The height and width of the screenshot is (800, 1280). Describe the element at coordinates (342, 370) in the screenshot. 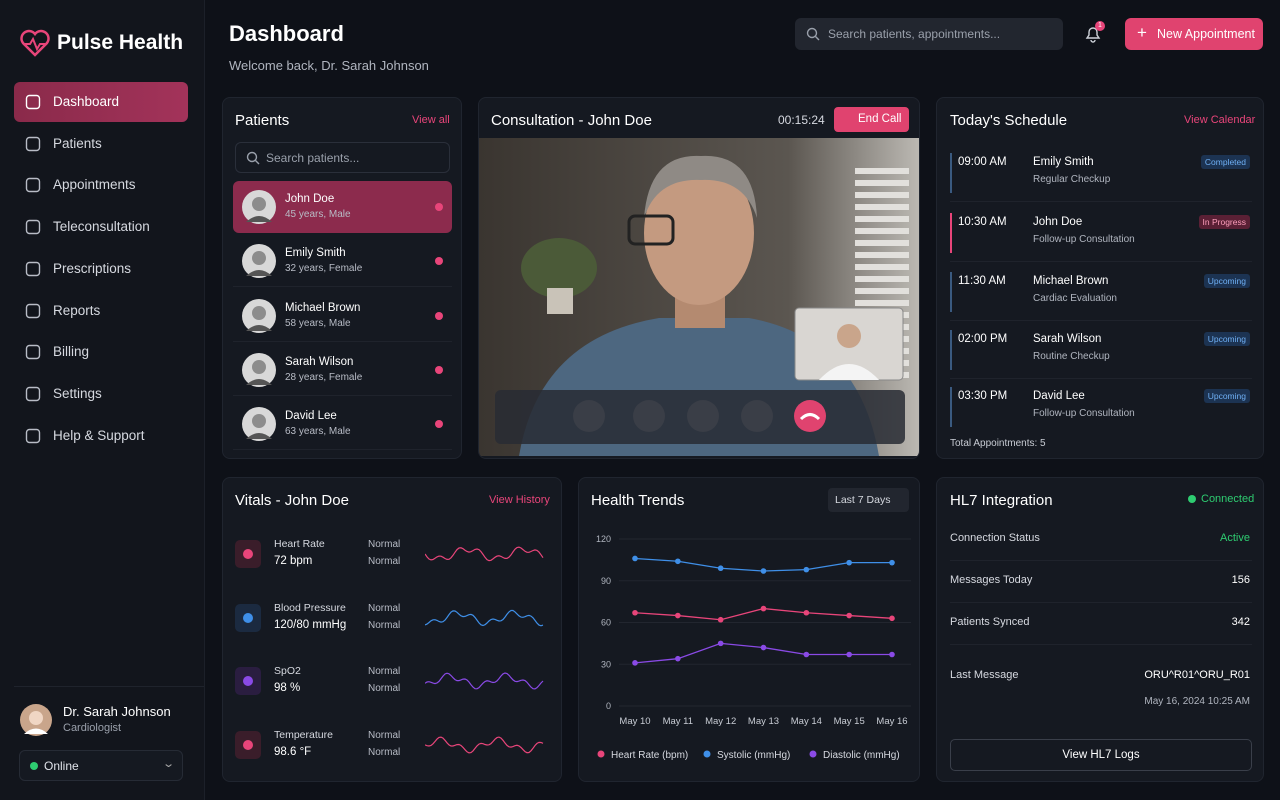

I see `patient-row: Sarah Wilson 28 years, Female` at that location.